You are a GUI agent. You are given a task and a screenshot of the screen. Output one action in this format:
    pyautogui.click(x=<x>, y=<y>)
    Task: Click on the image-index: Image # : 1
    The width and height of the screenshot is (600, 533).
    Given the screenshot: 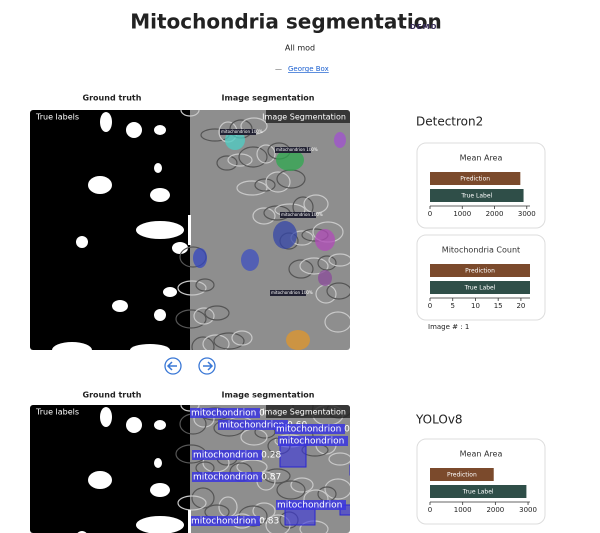 What is the action you would take?
    pyautogui.click(x=448, y=327)
    